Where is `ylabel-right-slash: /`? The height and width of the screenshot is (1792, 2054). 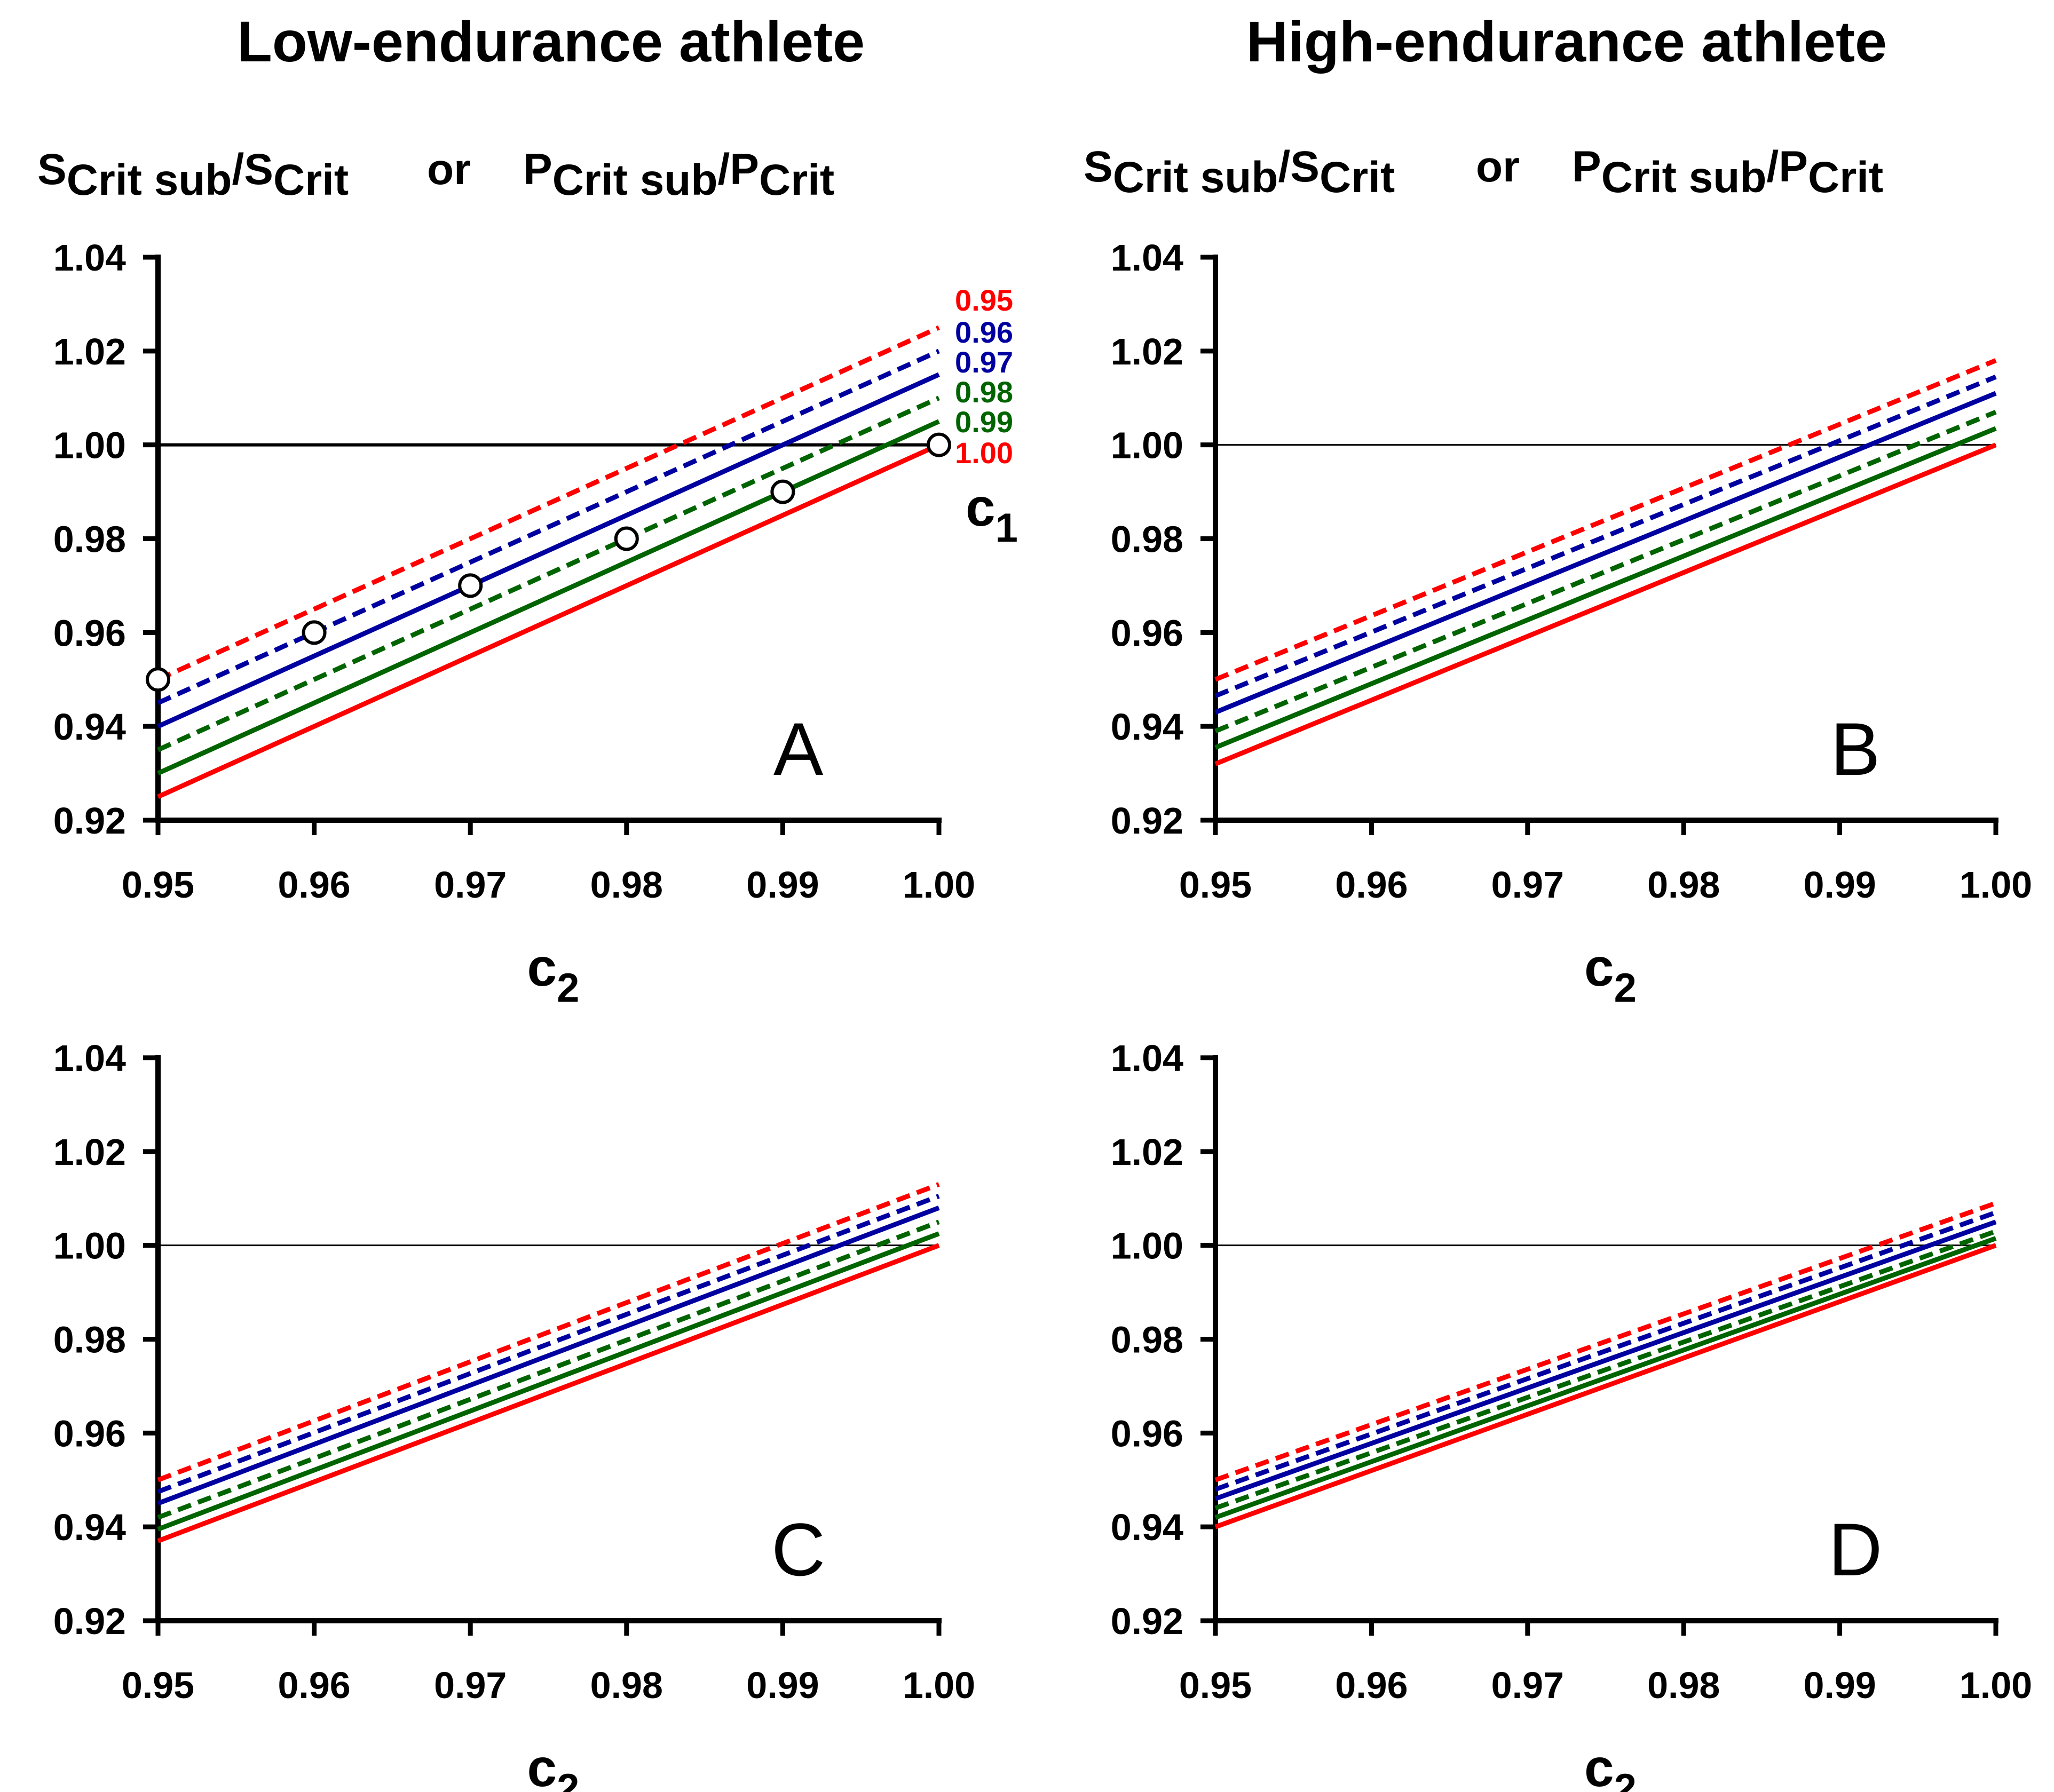
ylabel-right-slash: / is located at coordinates (1284, 167).